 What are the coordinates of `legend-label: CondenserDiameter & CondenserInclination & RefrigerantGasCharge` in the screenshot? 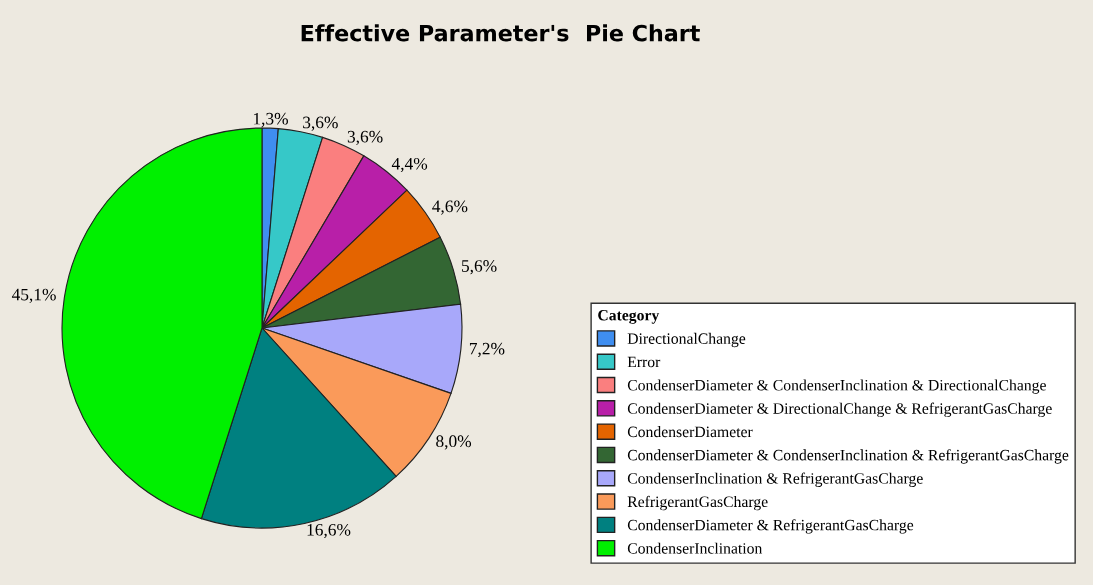 It's located at (848, 456).